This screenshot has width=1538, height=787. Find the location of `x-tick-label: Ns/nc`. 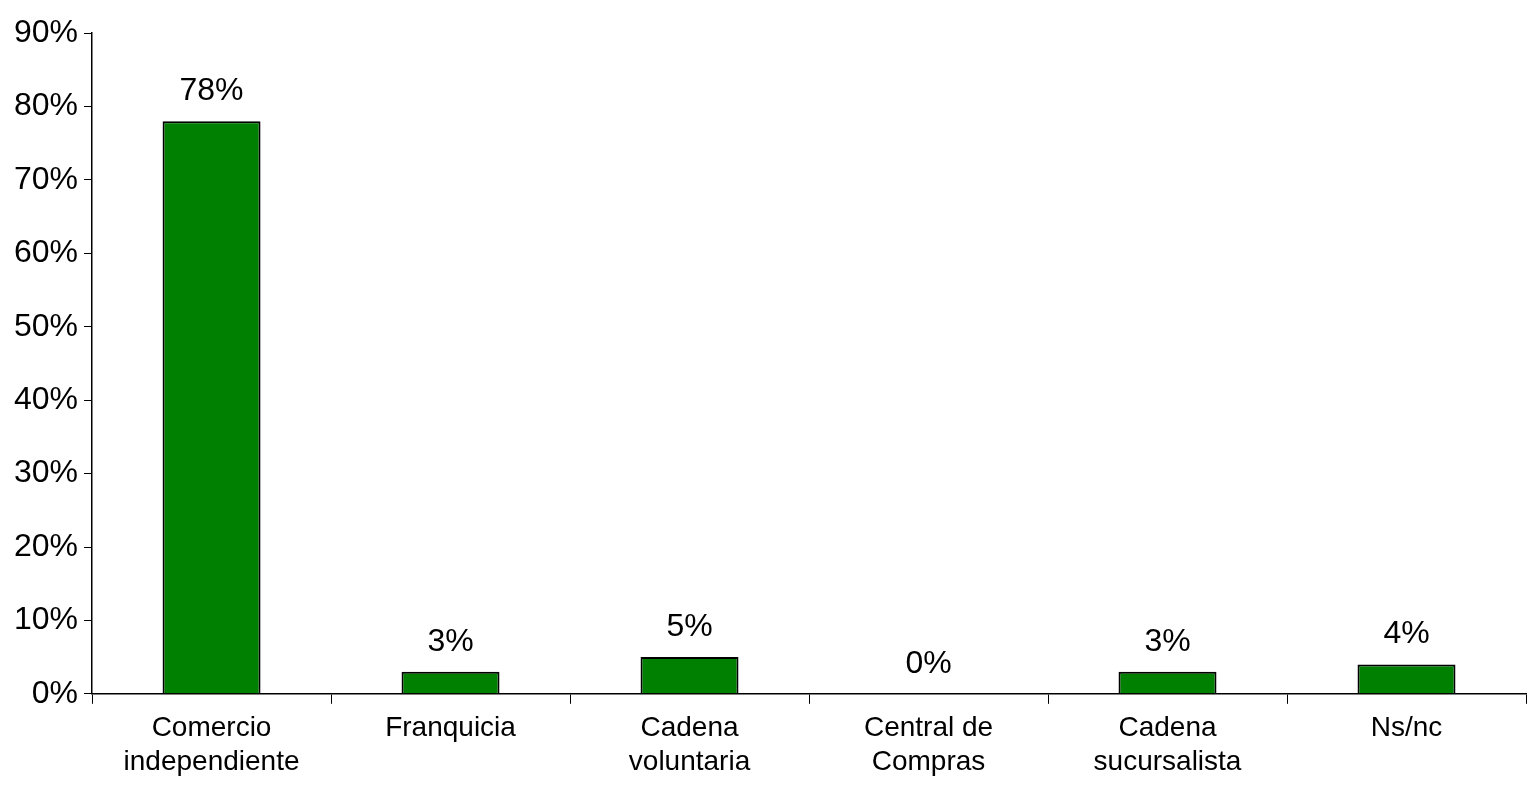

x-tick-label: Ns/nc is located at coordinates (1406, 727).